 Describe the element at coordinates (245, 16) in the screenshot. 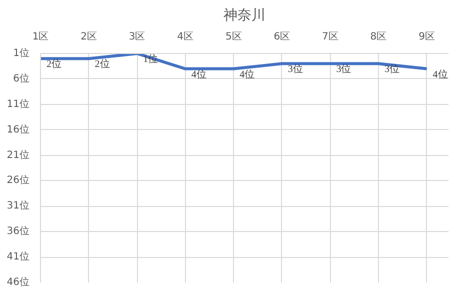

I see `chart-title: 神奈川` at that location.